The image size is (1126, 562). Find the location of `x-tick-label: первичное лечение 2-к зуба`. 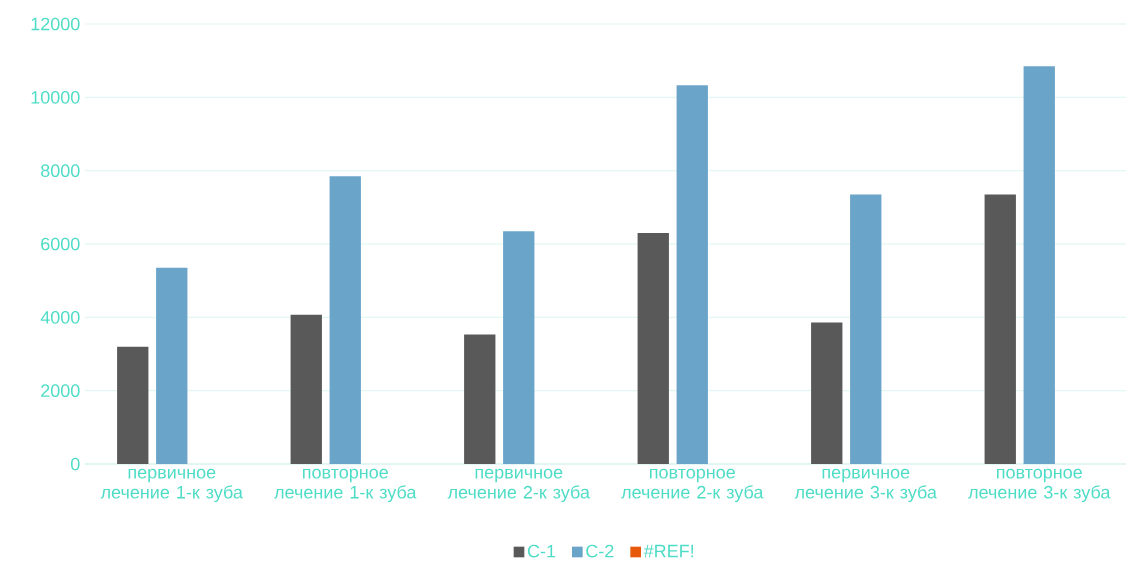

x-tick-label: первичное лечение 2-к зуба is located at coordinates (518, 485).